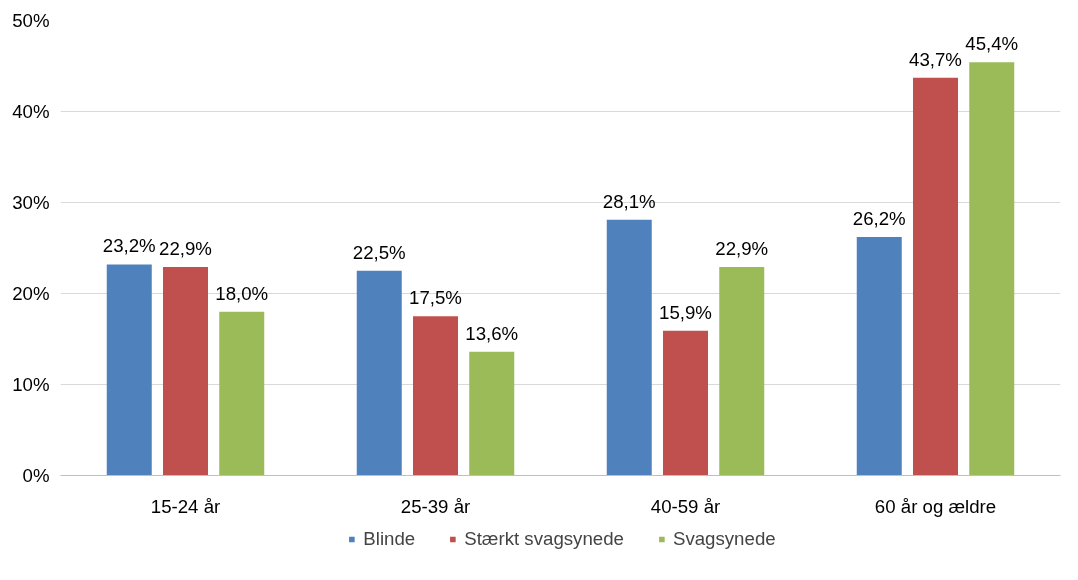 This screenshot has width=1078, height=580. What do you see at coordinates (31, 384) in the screenshot?
I see `y-tick-label: 10%` at bounding box center [31, 384].